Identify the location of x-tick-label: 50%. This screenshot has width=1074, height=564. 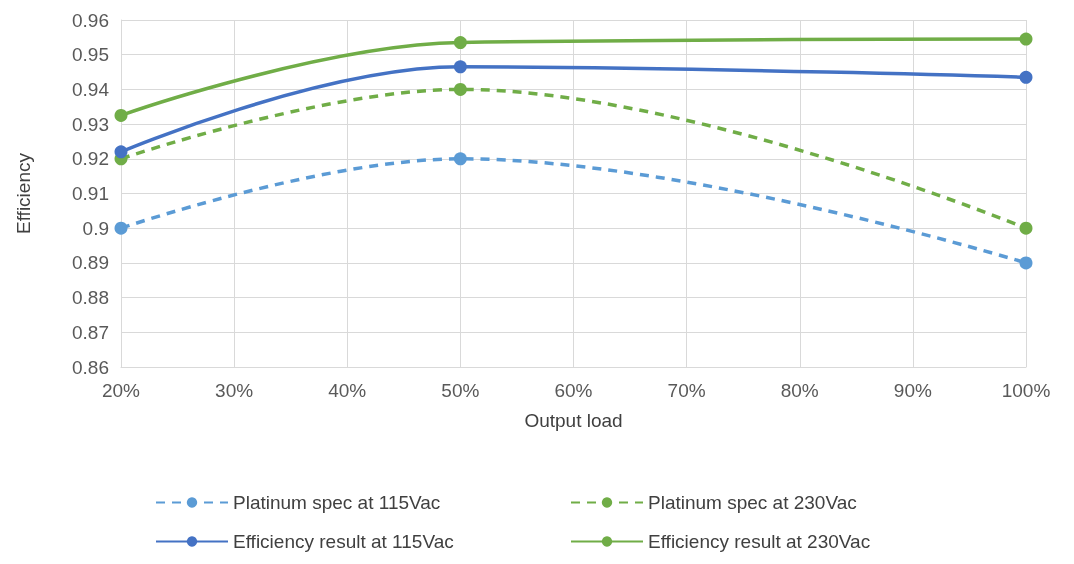
(460, 390).